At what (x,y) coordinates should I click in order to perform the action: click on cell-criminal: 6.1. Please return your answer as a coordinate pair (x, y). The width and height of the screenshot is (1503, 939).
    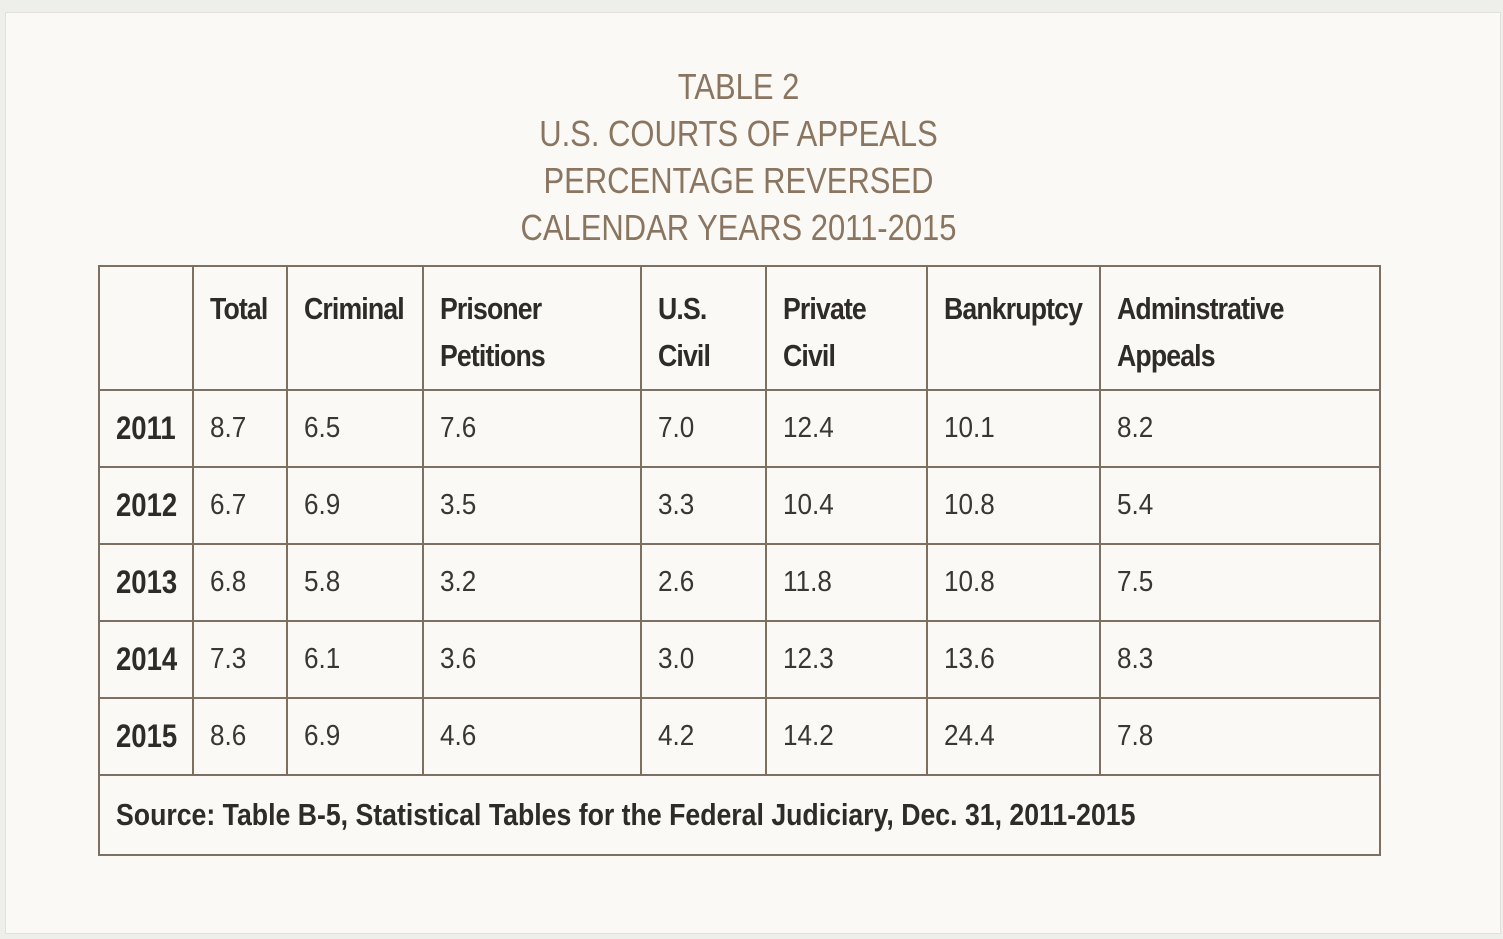
    Looking at the image, I should click on (355, 659).